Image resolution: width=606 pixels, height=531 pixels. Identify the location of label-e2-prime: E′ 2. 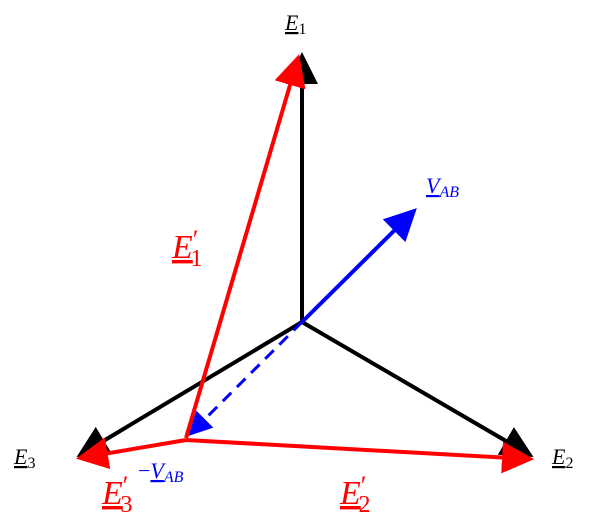
(354, 494).